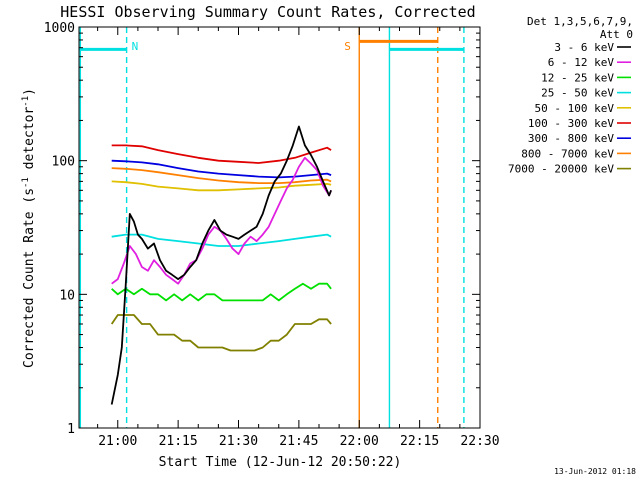  What do you see at coordinates (584, 47) in the screenshot?
I see `legend-label-0: 3 - 6 keV` at bounding box center [584, 47].